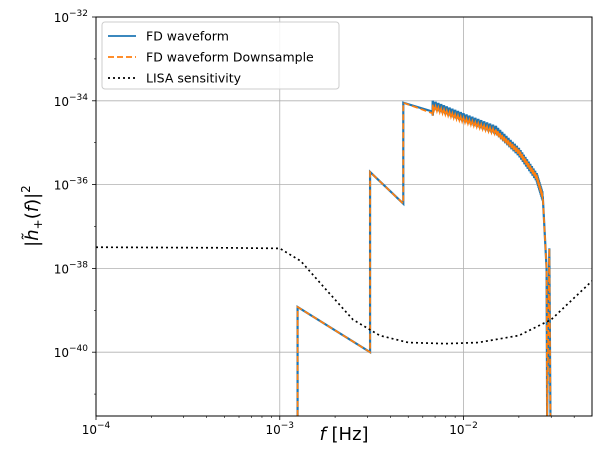 Image resolution: width=601 pixels, height=454 pixels. I want to click on y-tick-label: 10−40, so click(71, 352).